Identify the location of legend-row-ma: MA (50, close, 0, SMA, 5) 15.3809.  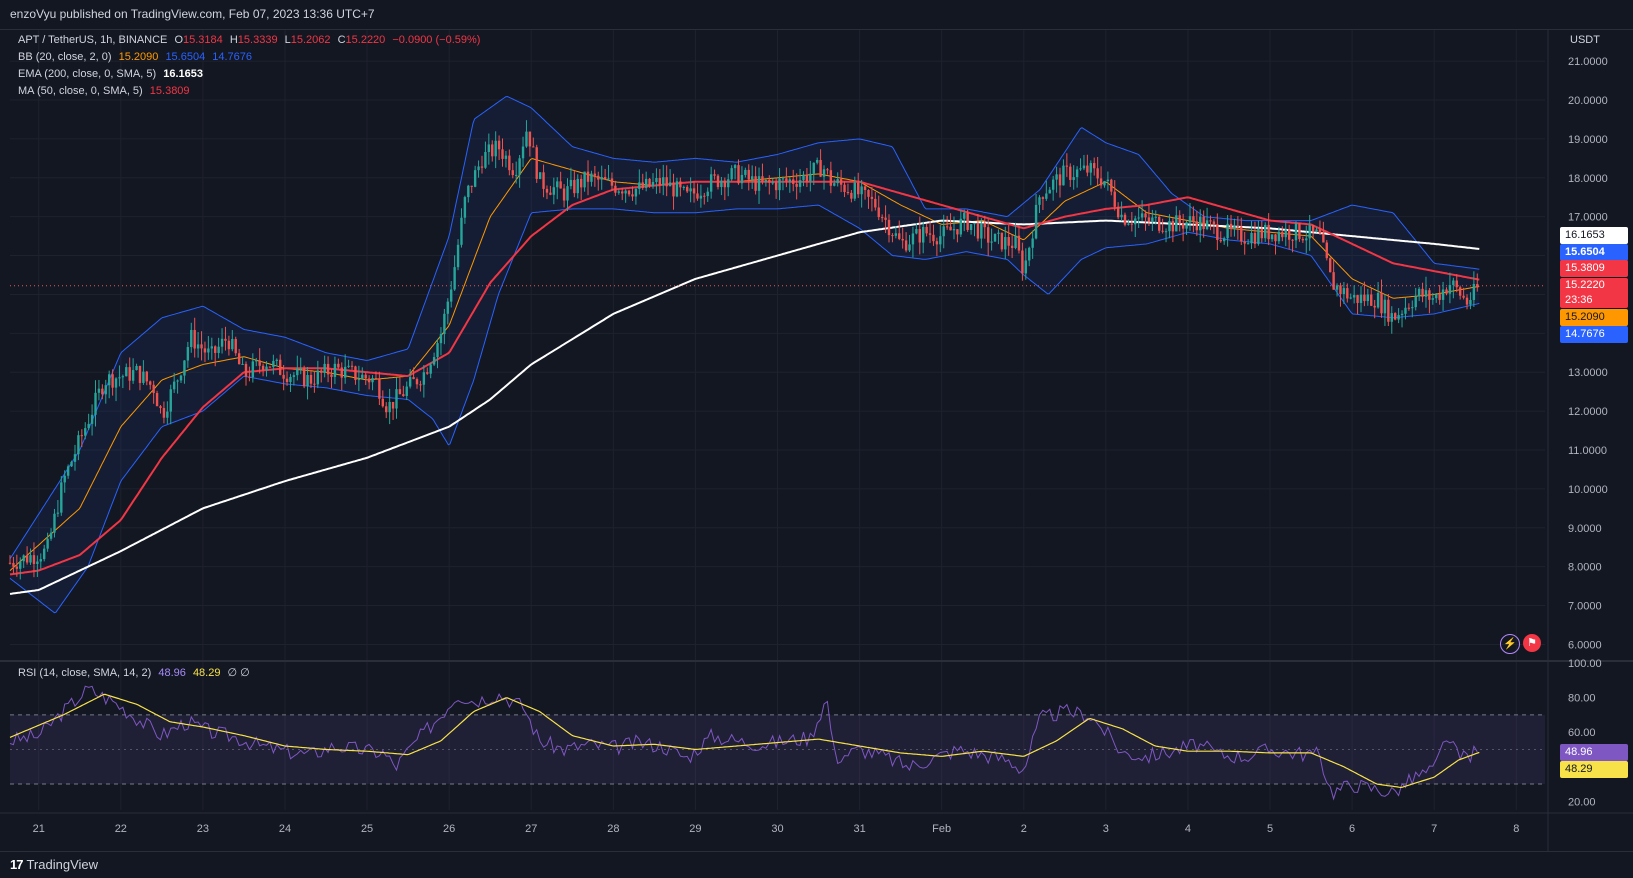
(106, 91).